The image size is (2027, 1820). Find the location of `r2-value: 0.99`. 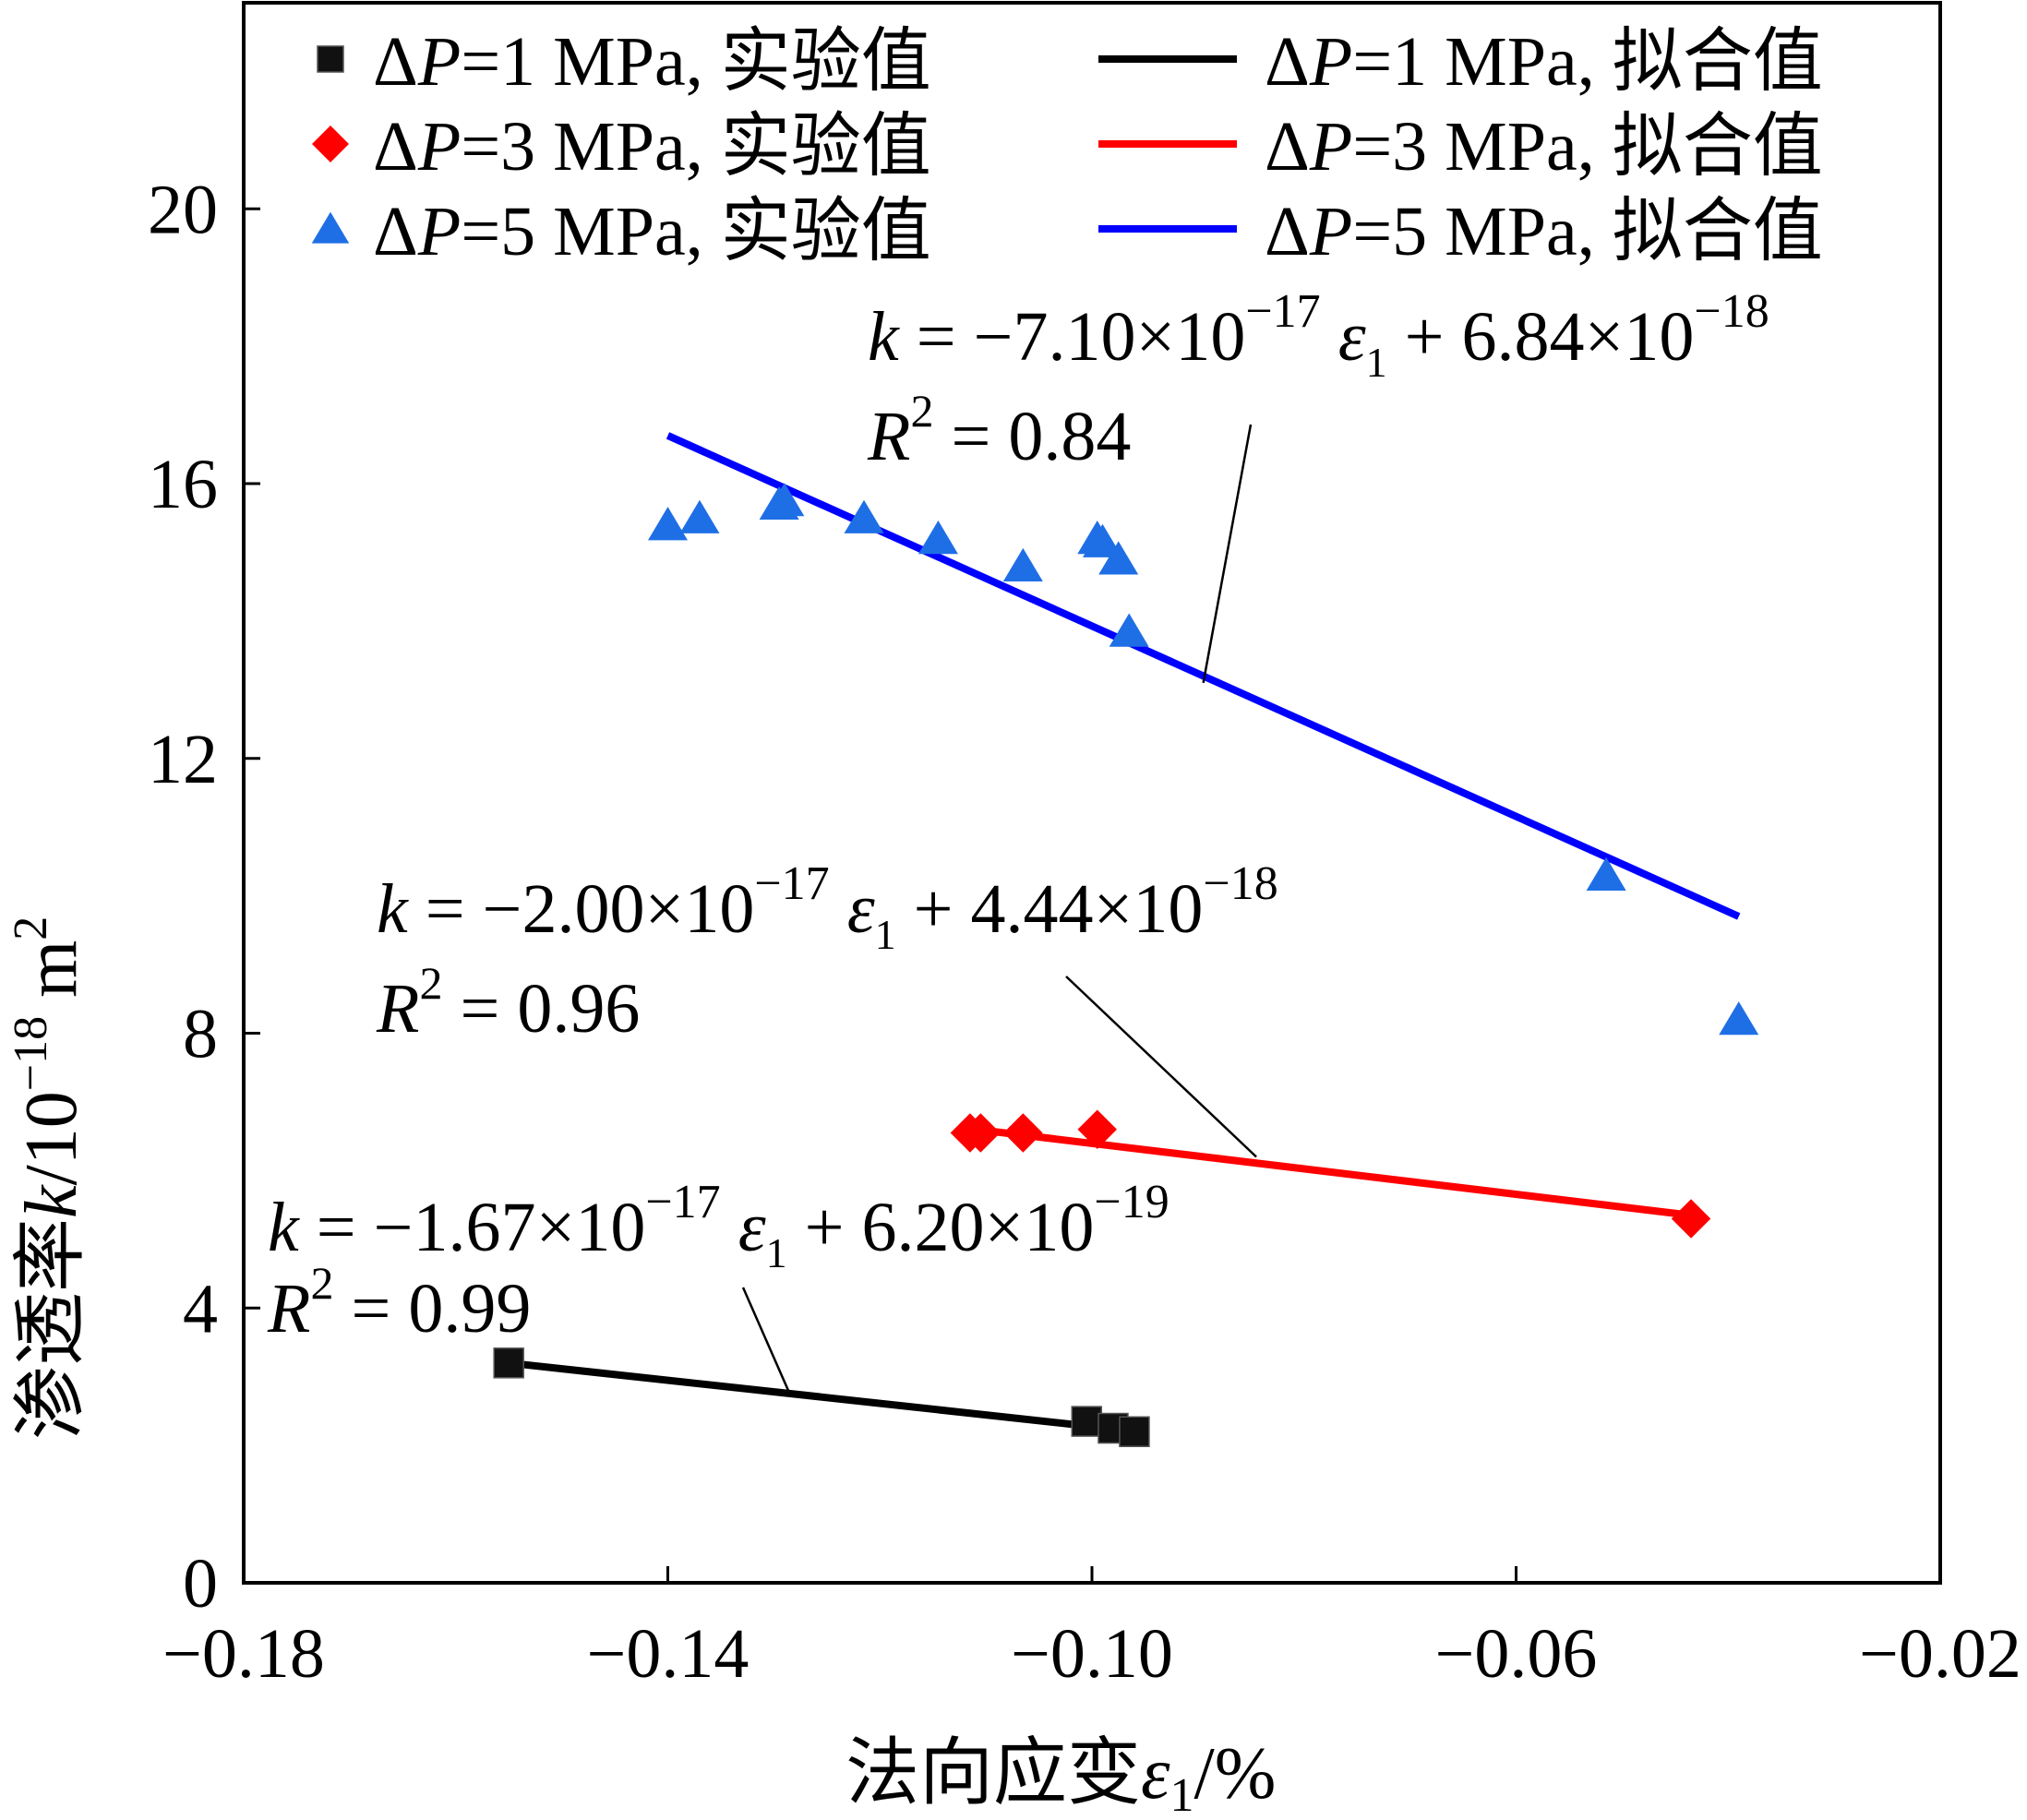

r2-value: 0.99 is located at coordinates (470, 1308).